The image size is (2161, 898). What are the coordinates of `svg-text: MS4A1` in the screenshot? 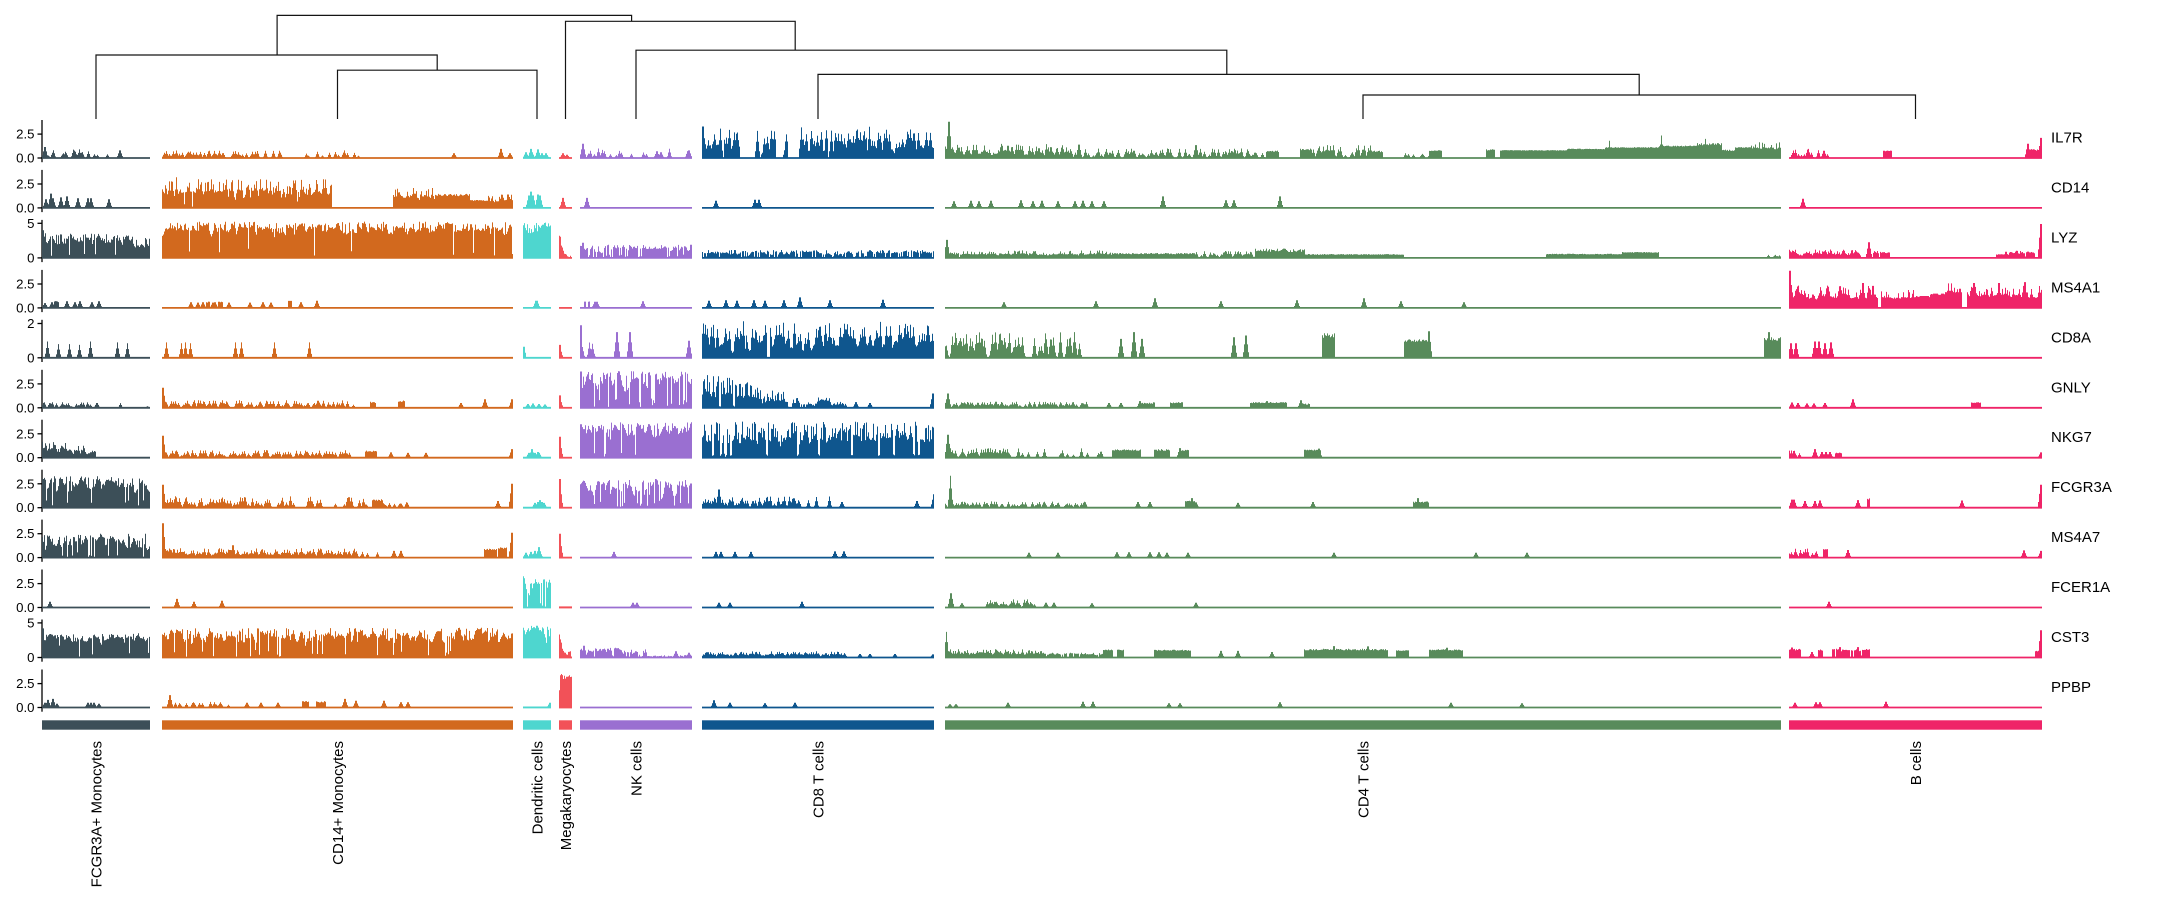 It's located at (2075, 287).